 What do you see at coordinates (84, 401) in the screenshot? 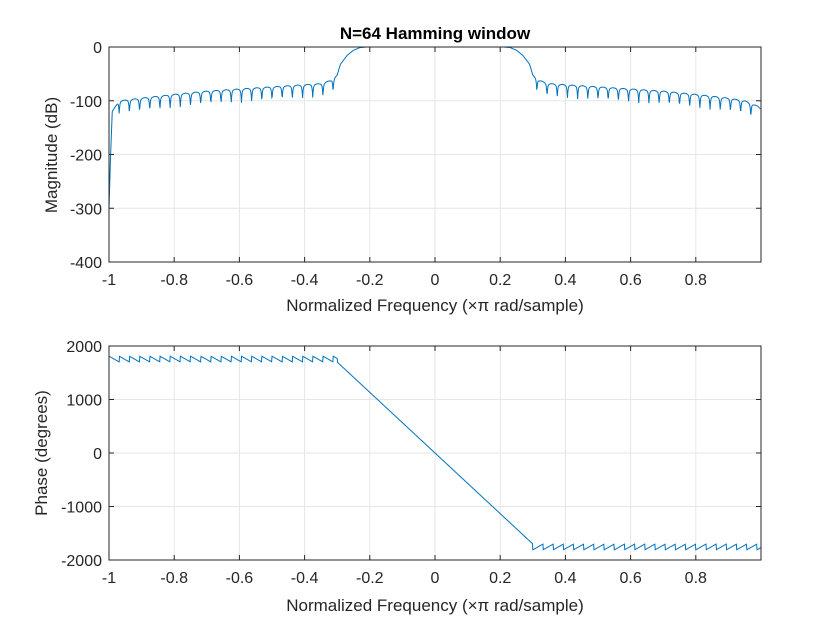
I see `y-tick-label: 1000` at bounding box center [84, 401].